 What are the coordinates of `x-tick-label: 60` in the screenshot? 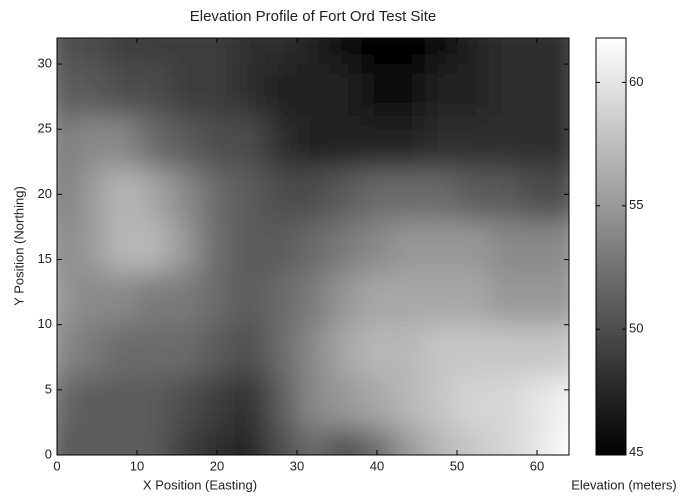 It's located at (537, 465).